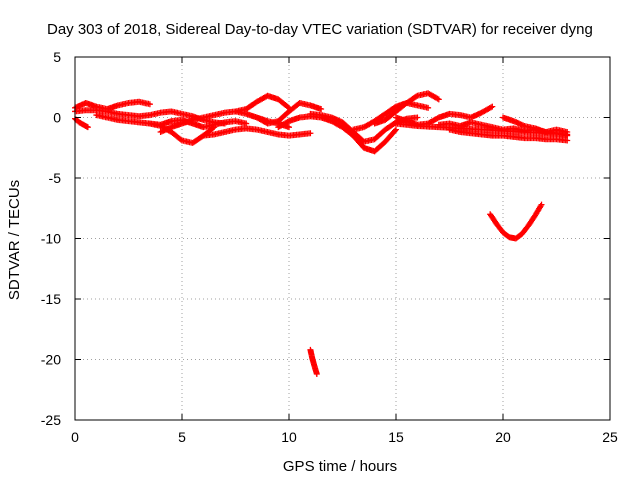 The image size is (640, 480). I want to click on x-tick-label: 15, so click(396, 437).